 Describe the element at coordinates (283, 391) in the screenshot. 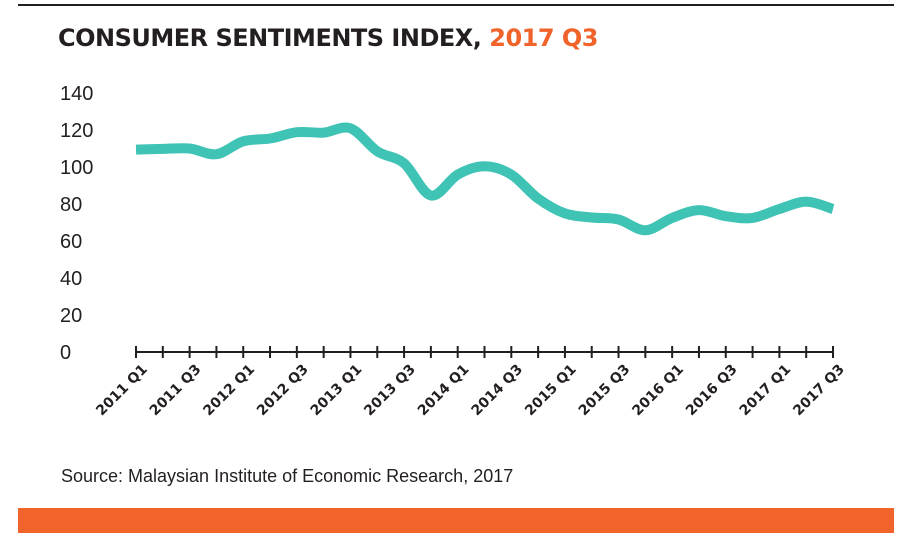

I see `x-tick-label: 2012 Q3` at that location.